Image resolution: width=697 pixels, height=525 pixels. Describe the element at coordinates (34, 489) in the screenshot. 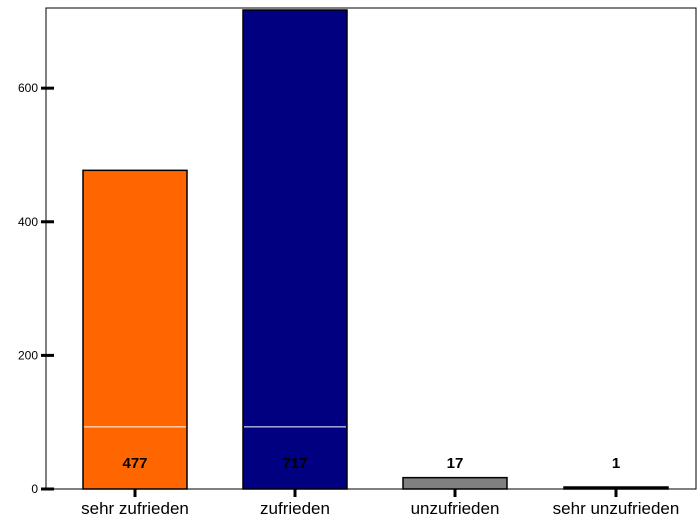

I see `y-tick-label-0: 0` at that location.